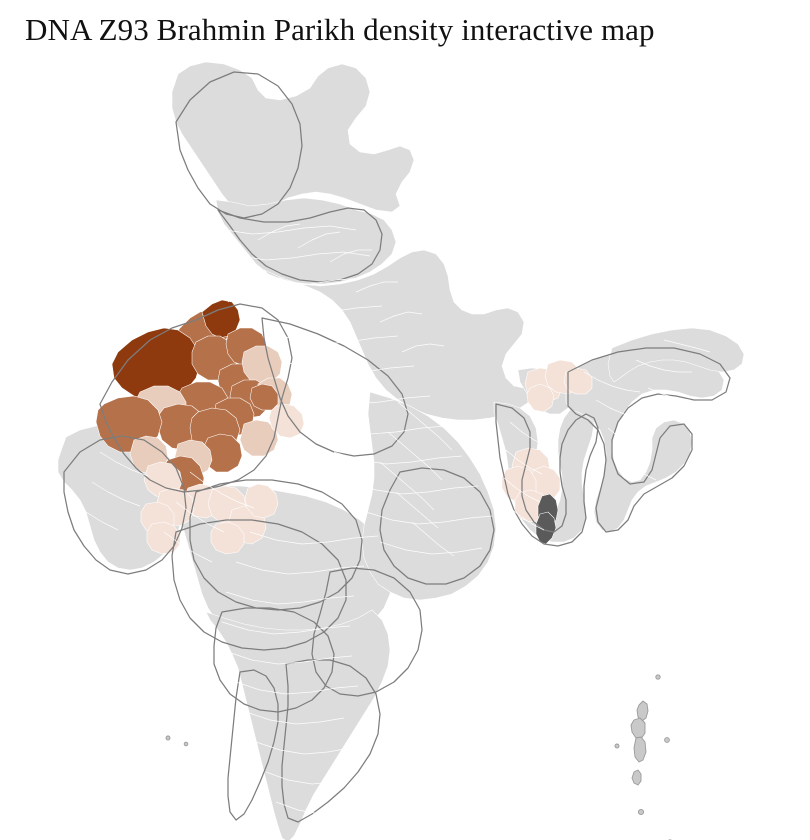 This screenshot has width=810, height=840. What do you see at coordinates (274, 660) in the screenshot?
I see `state-border-karnataka` at bounding box center [274, 660].